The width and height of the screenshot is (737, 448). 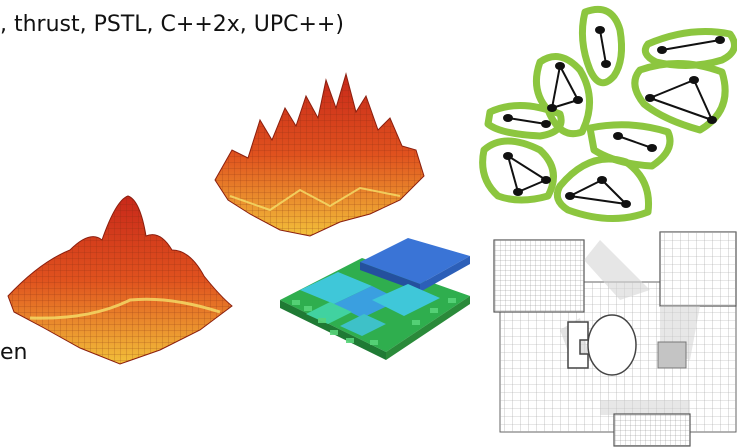 What do you see at coordinates (14, 352) in the screenshot?
I see `slide-text-fragment: en` at bounding box center [14, 352].